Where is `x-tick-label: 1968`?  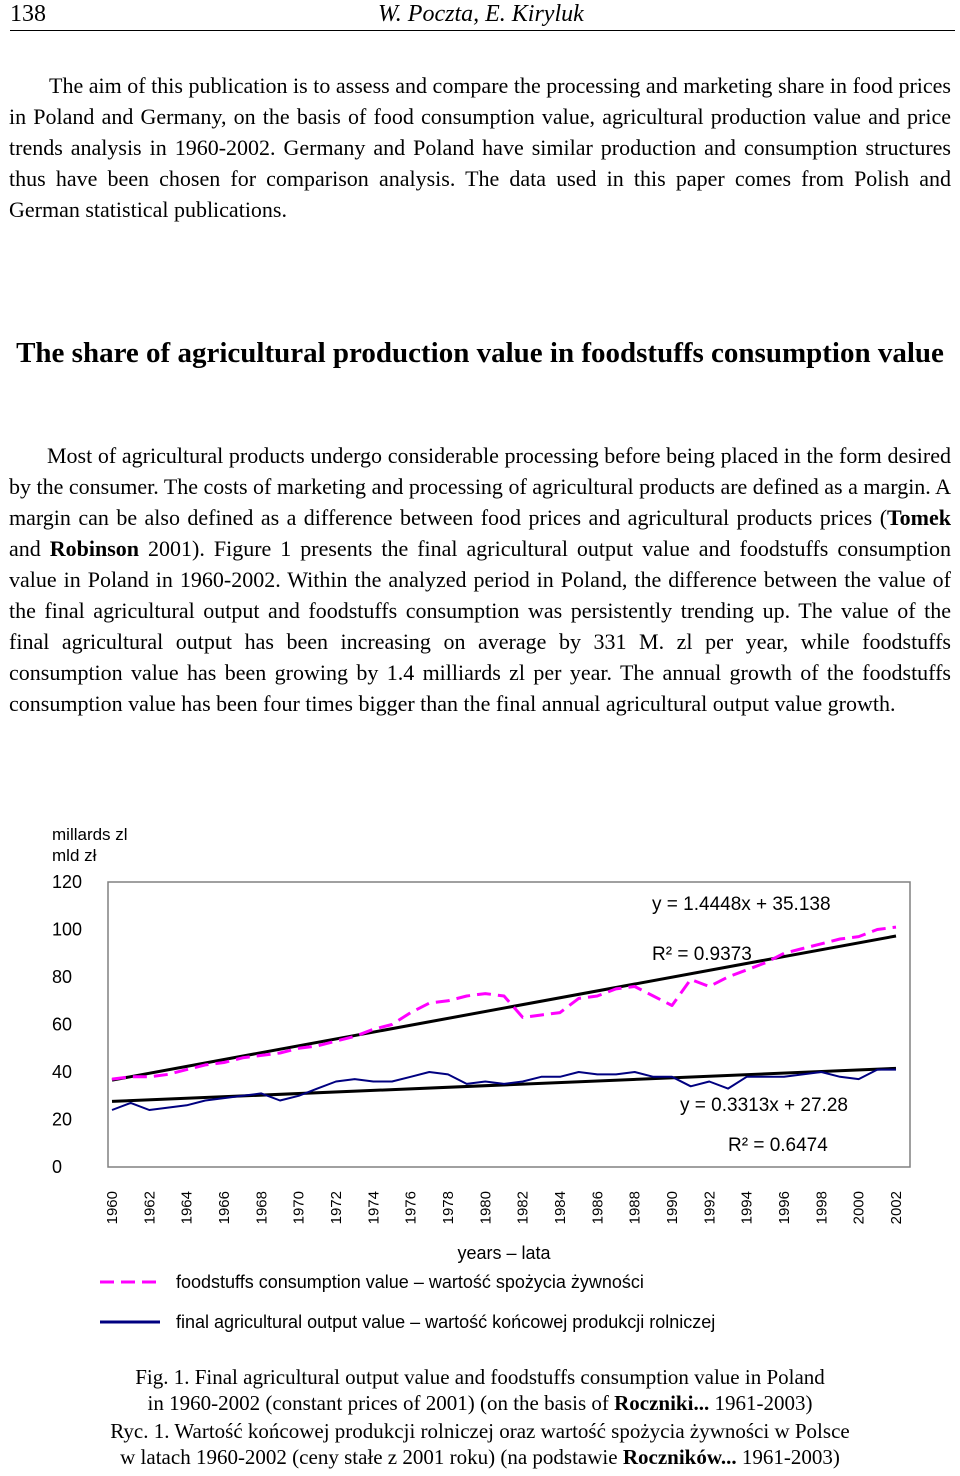 x-tick-label: 1968 is located at coordinates (261, 1207).